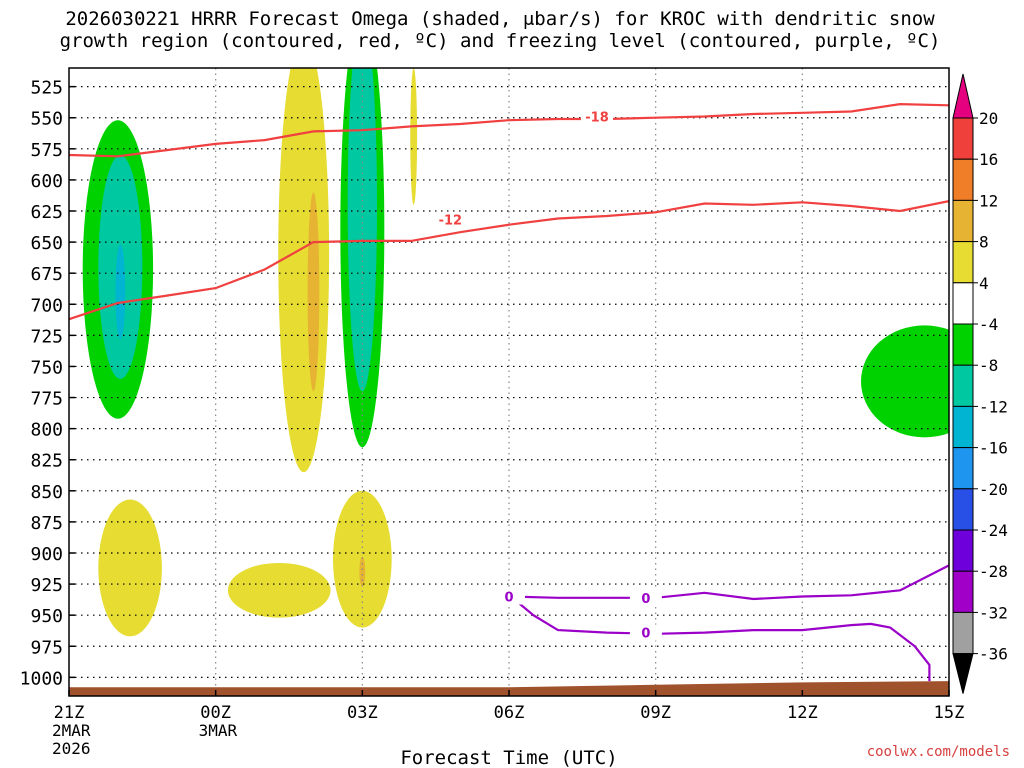  Describe the element at coordinates (46, 274) in the screenshot. I see `y-tick-label-6: 675` at that location.